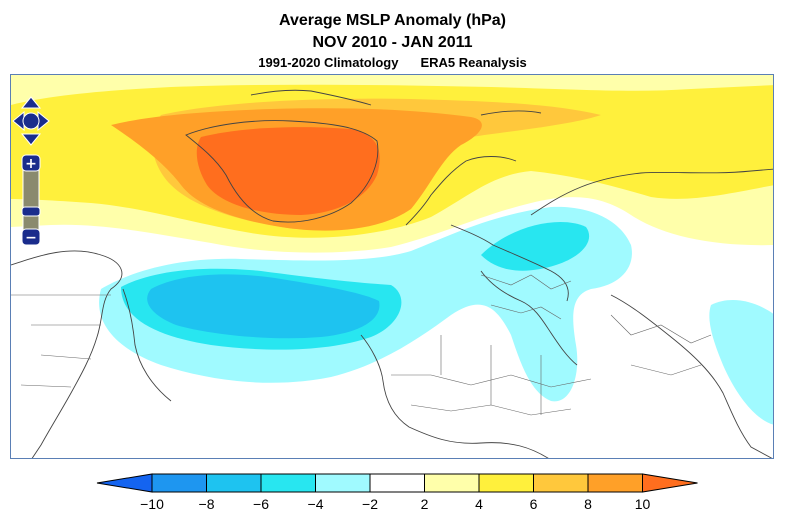 The height and width of the screenshot is (514, 785). Describe the element at coordinates (31, 211) in the screenshot. I see `zoom-slider-handle` at that location.